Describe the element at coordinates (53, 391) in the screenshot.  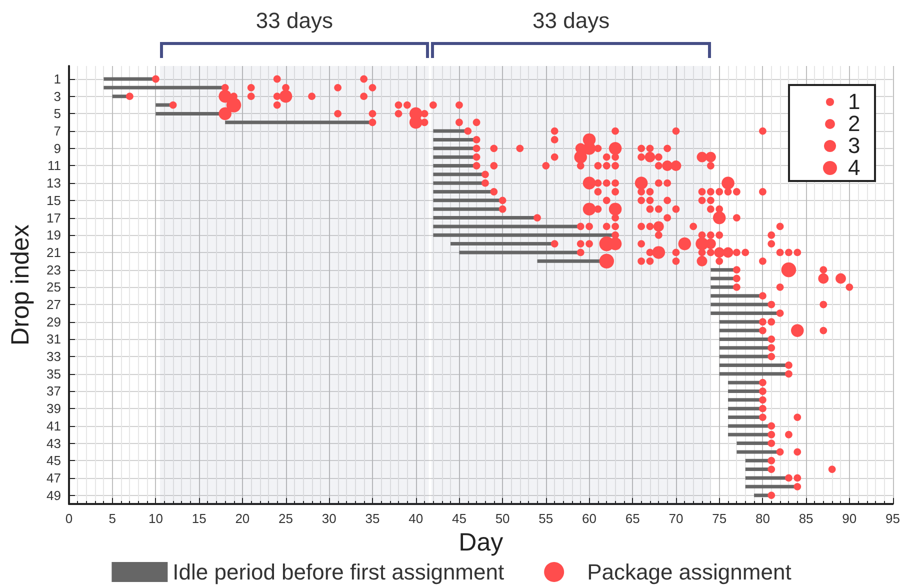
I see `y-tick-label: 37` at that location.